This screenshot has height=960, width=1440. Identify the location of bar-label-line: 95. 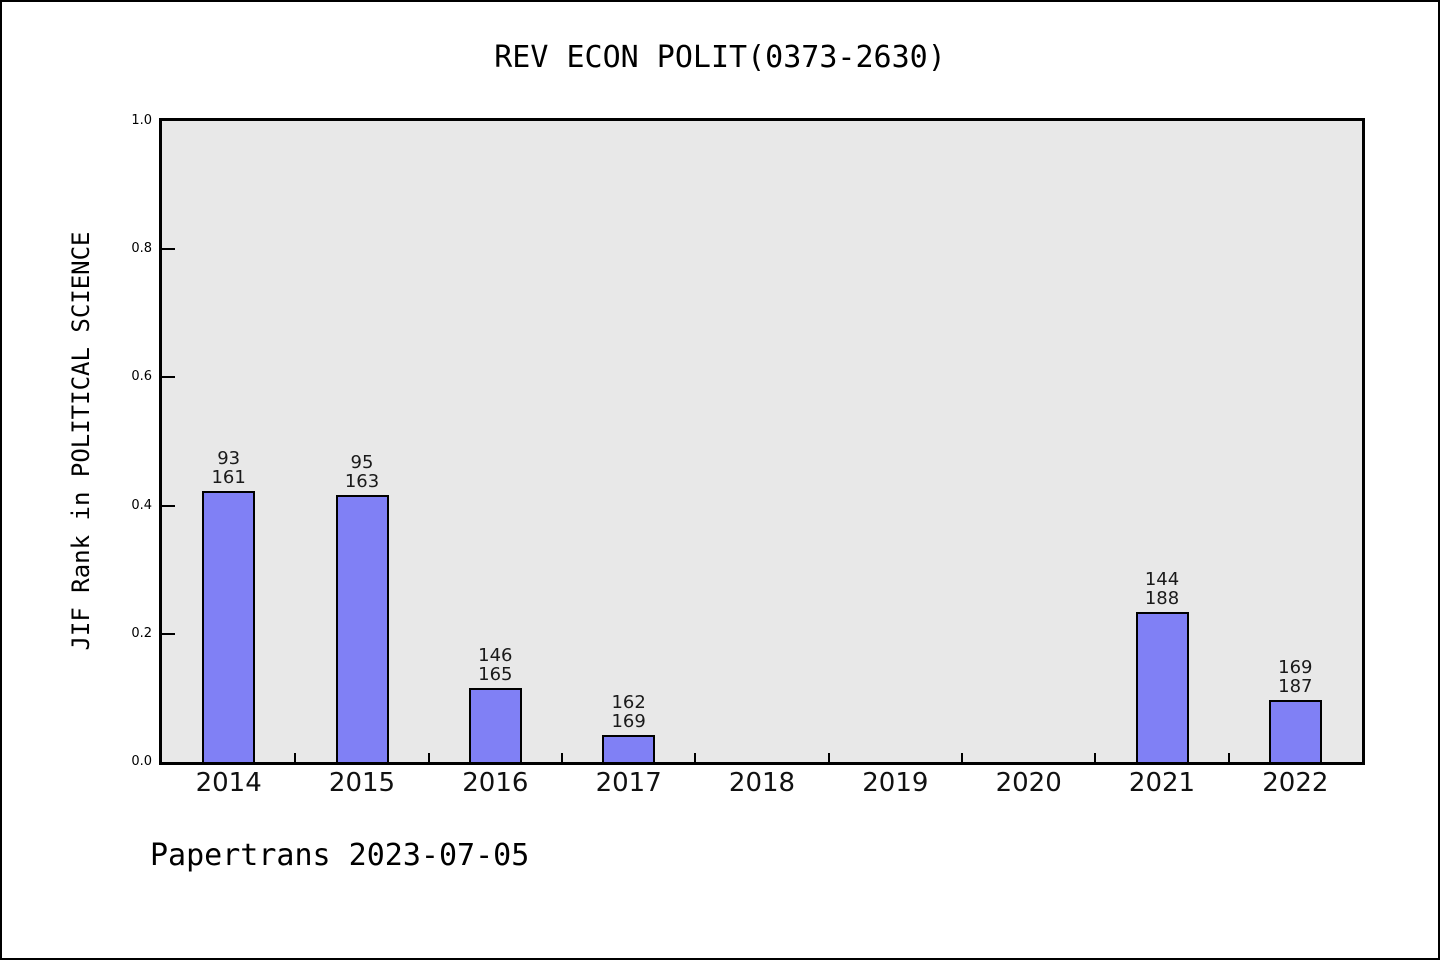
(362, 462).